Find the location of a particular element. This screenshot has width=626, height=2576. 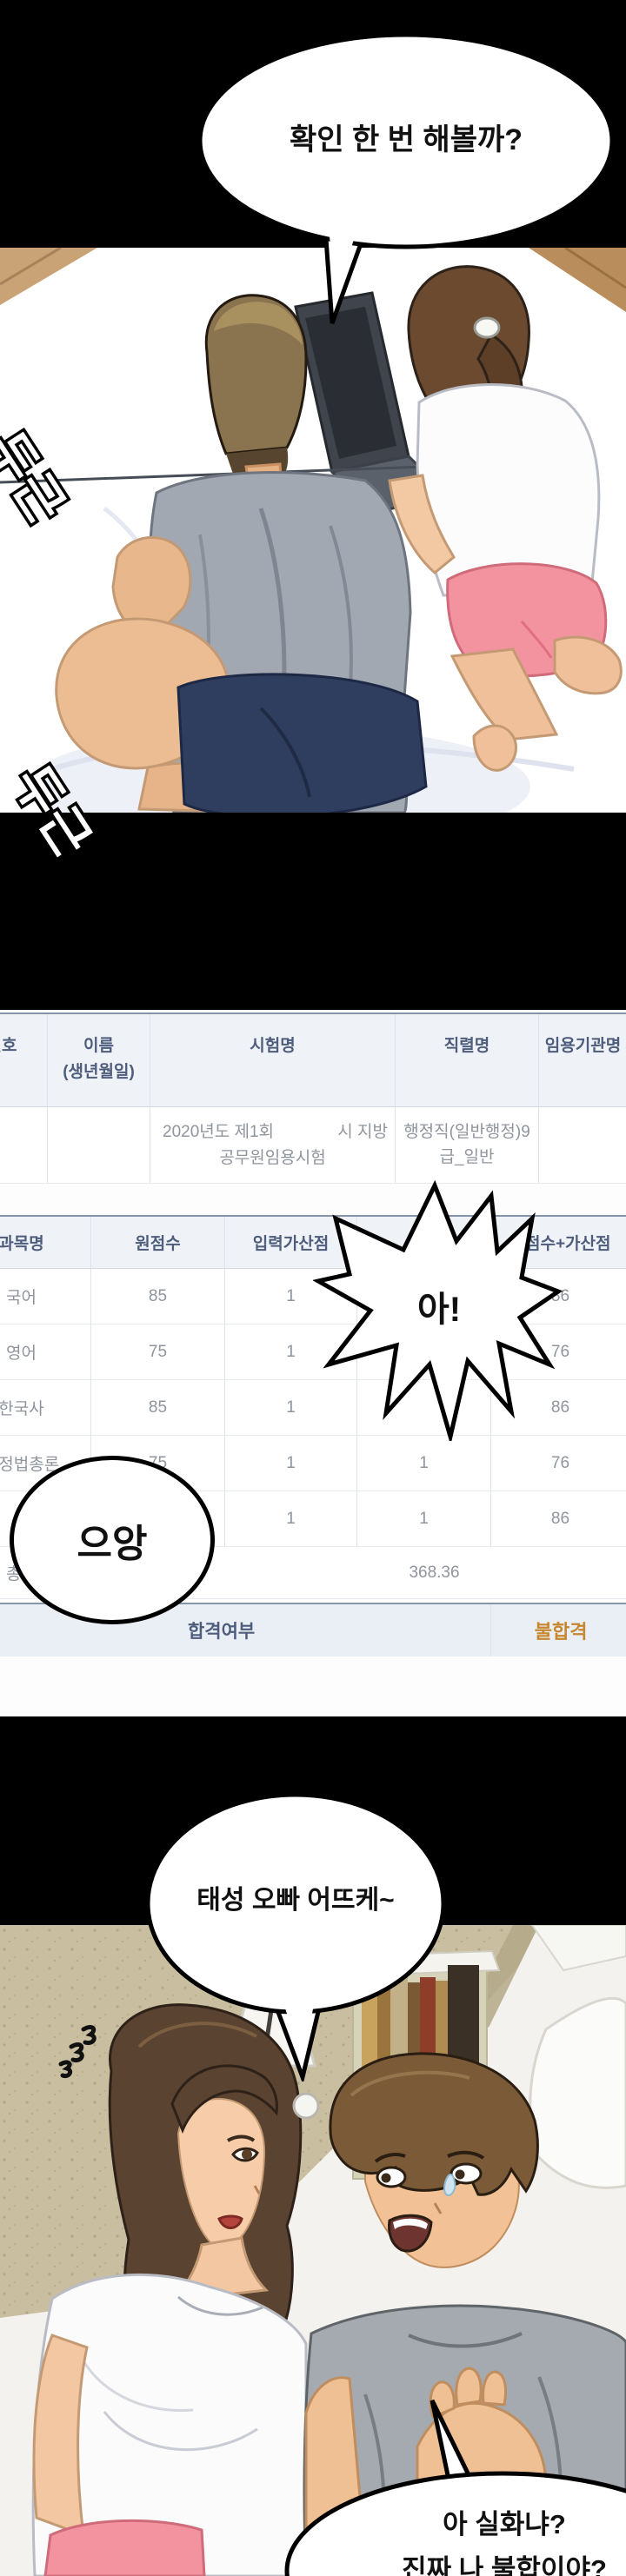

speech-bubble-shock-text1: 아 실화냐? is located at coordinates (505, 2524).